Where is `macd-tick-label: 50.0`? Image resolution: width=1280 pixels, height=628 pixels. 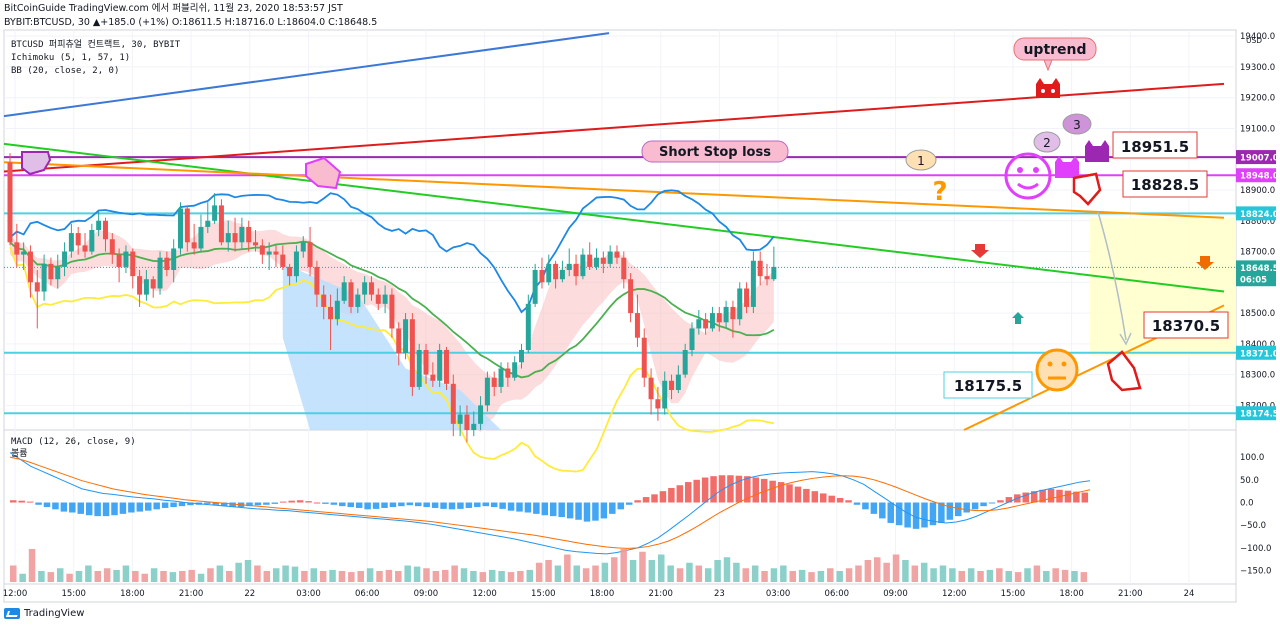
macd-tick-label: 50.0 is located at coordinates (1249, 481).